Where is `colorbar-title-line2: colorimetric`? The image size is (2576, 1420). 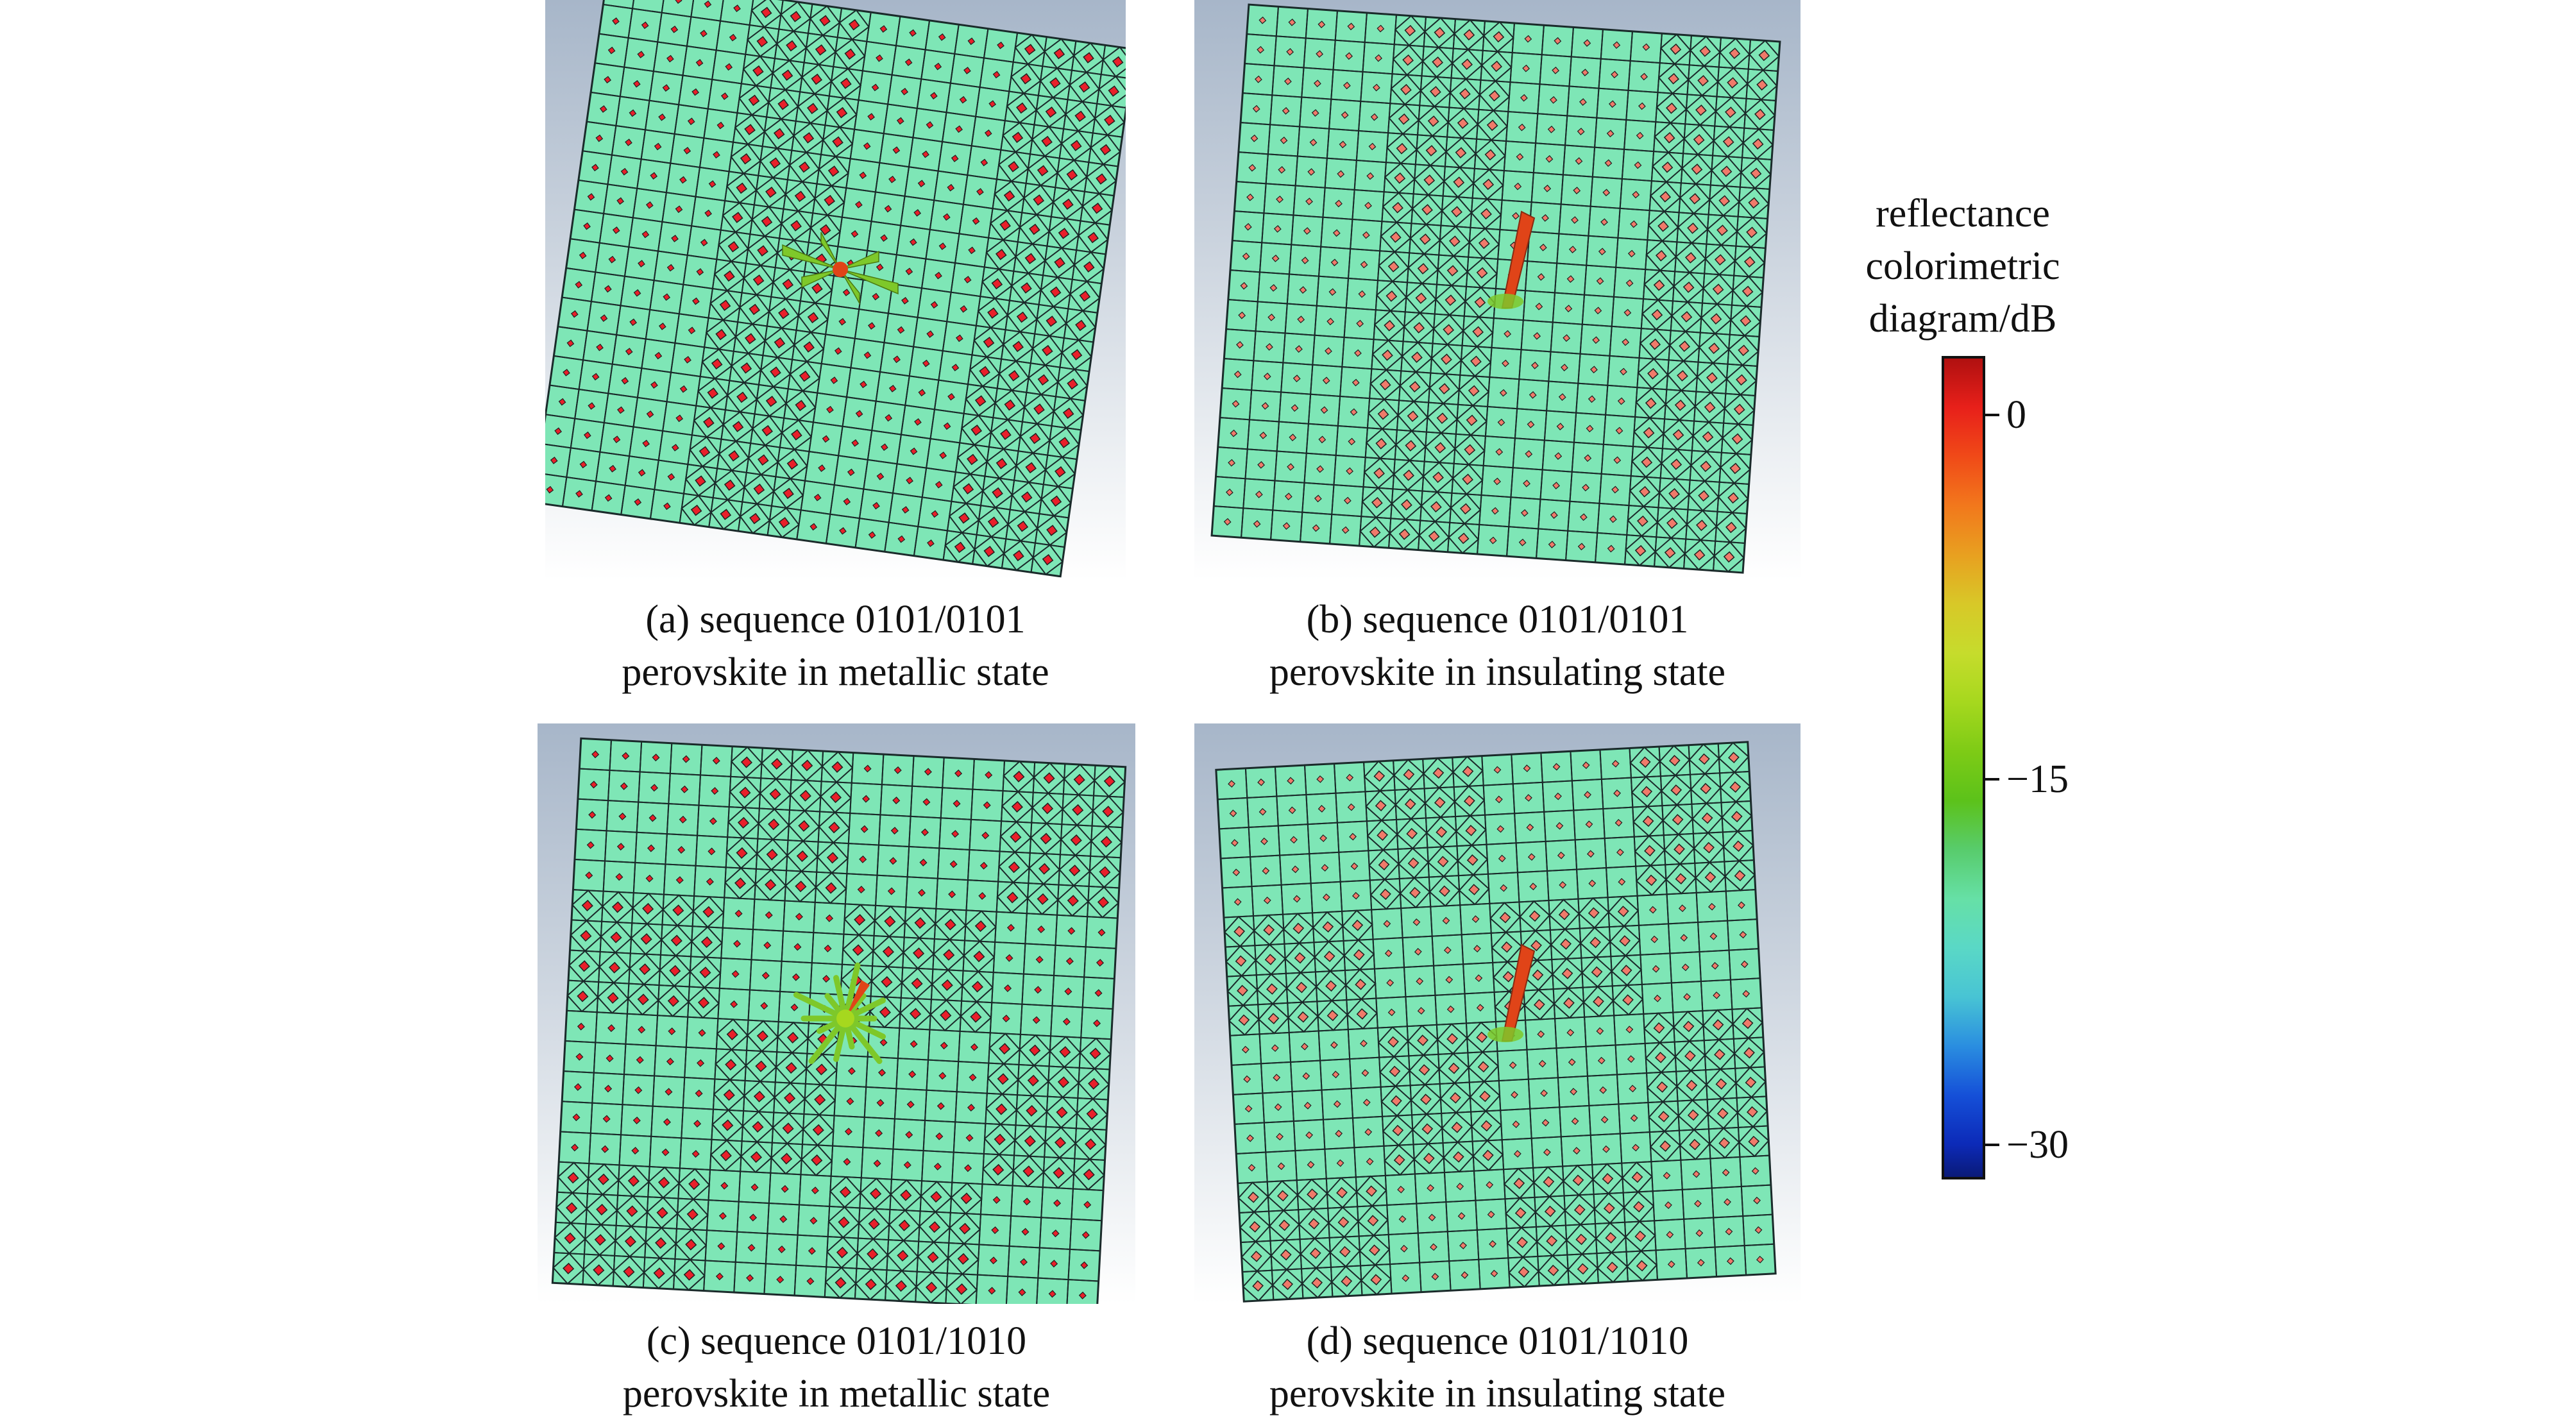
colorbar-title-line2: colorimetric is located at coordinates (1962, 266).